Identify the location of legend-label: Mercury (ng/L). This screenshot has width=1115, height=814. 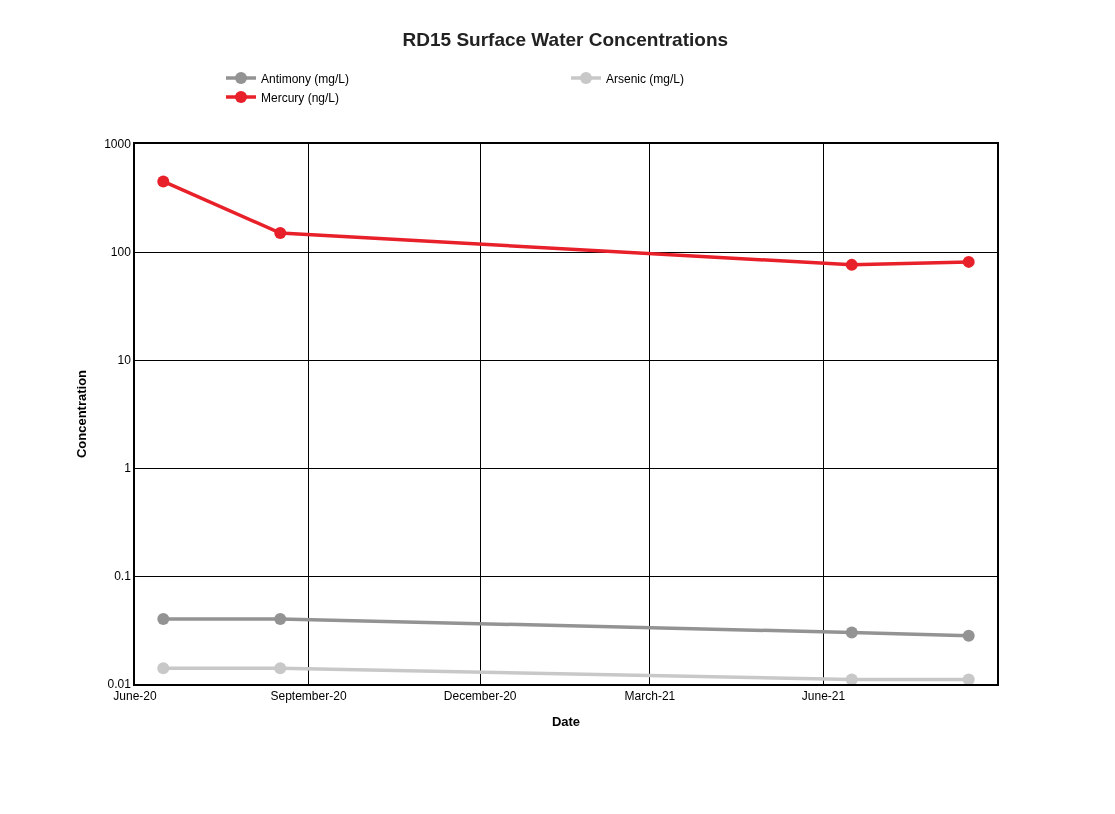
(300, 97).